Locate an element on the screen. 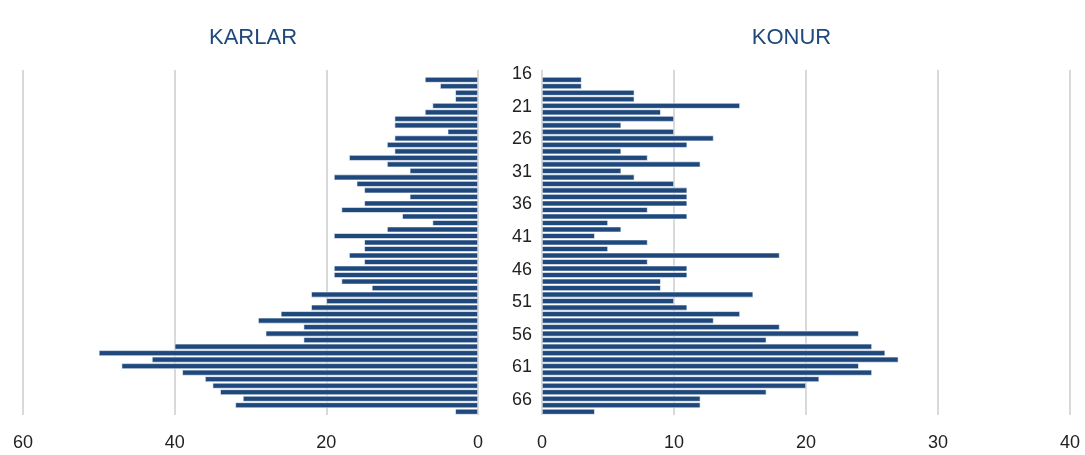 This screenshot has width=1085, height=455. y-tick-label: 51 is located at coordinates (521, 301).